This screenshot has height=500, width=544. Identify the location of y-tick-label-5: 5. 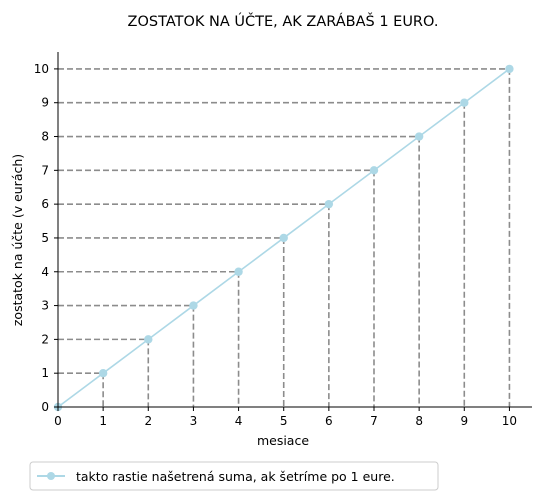
(45, 238).